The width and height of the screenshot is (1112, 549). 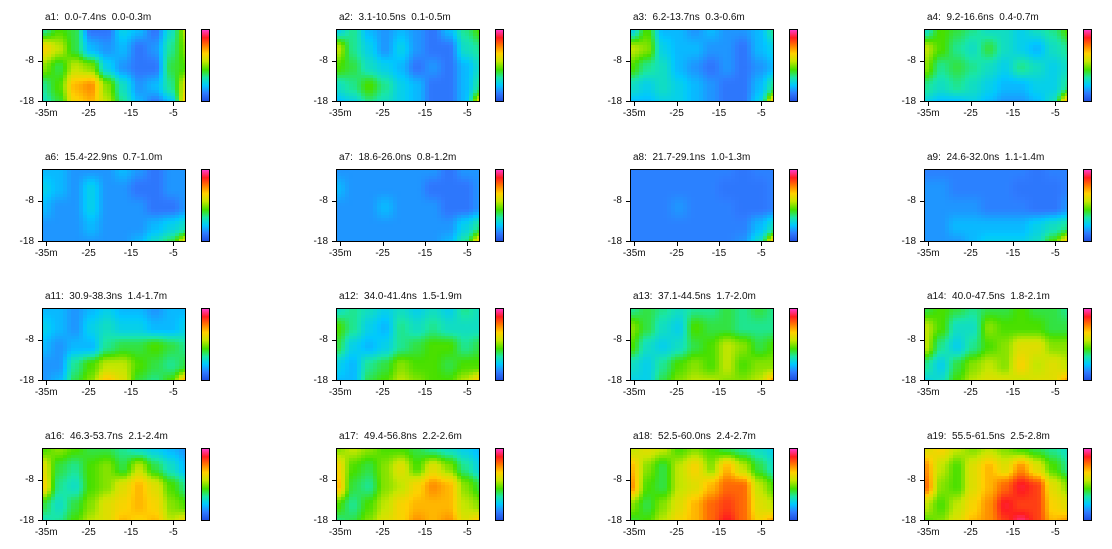 I want to click on heatmap-panel: a4: 9.2-16.6ns 0.4-0.7m-8-18-35m-25-15-5, so click(x=997, y=65).